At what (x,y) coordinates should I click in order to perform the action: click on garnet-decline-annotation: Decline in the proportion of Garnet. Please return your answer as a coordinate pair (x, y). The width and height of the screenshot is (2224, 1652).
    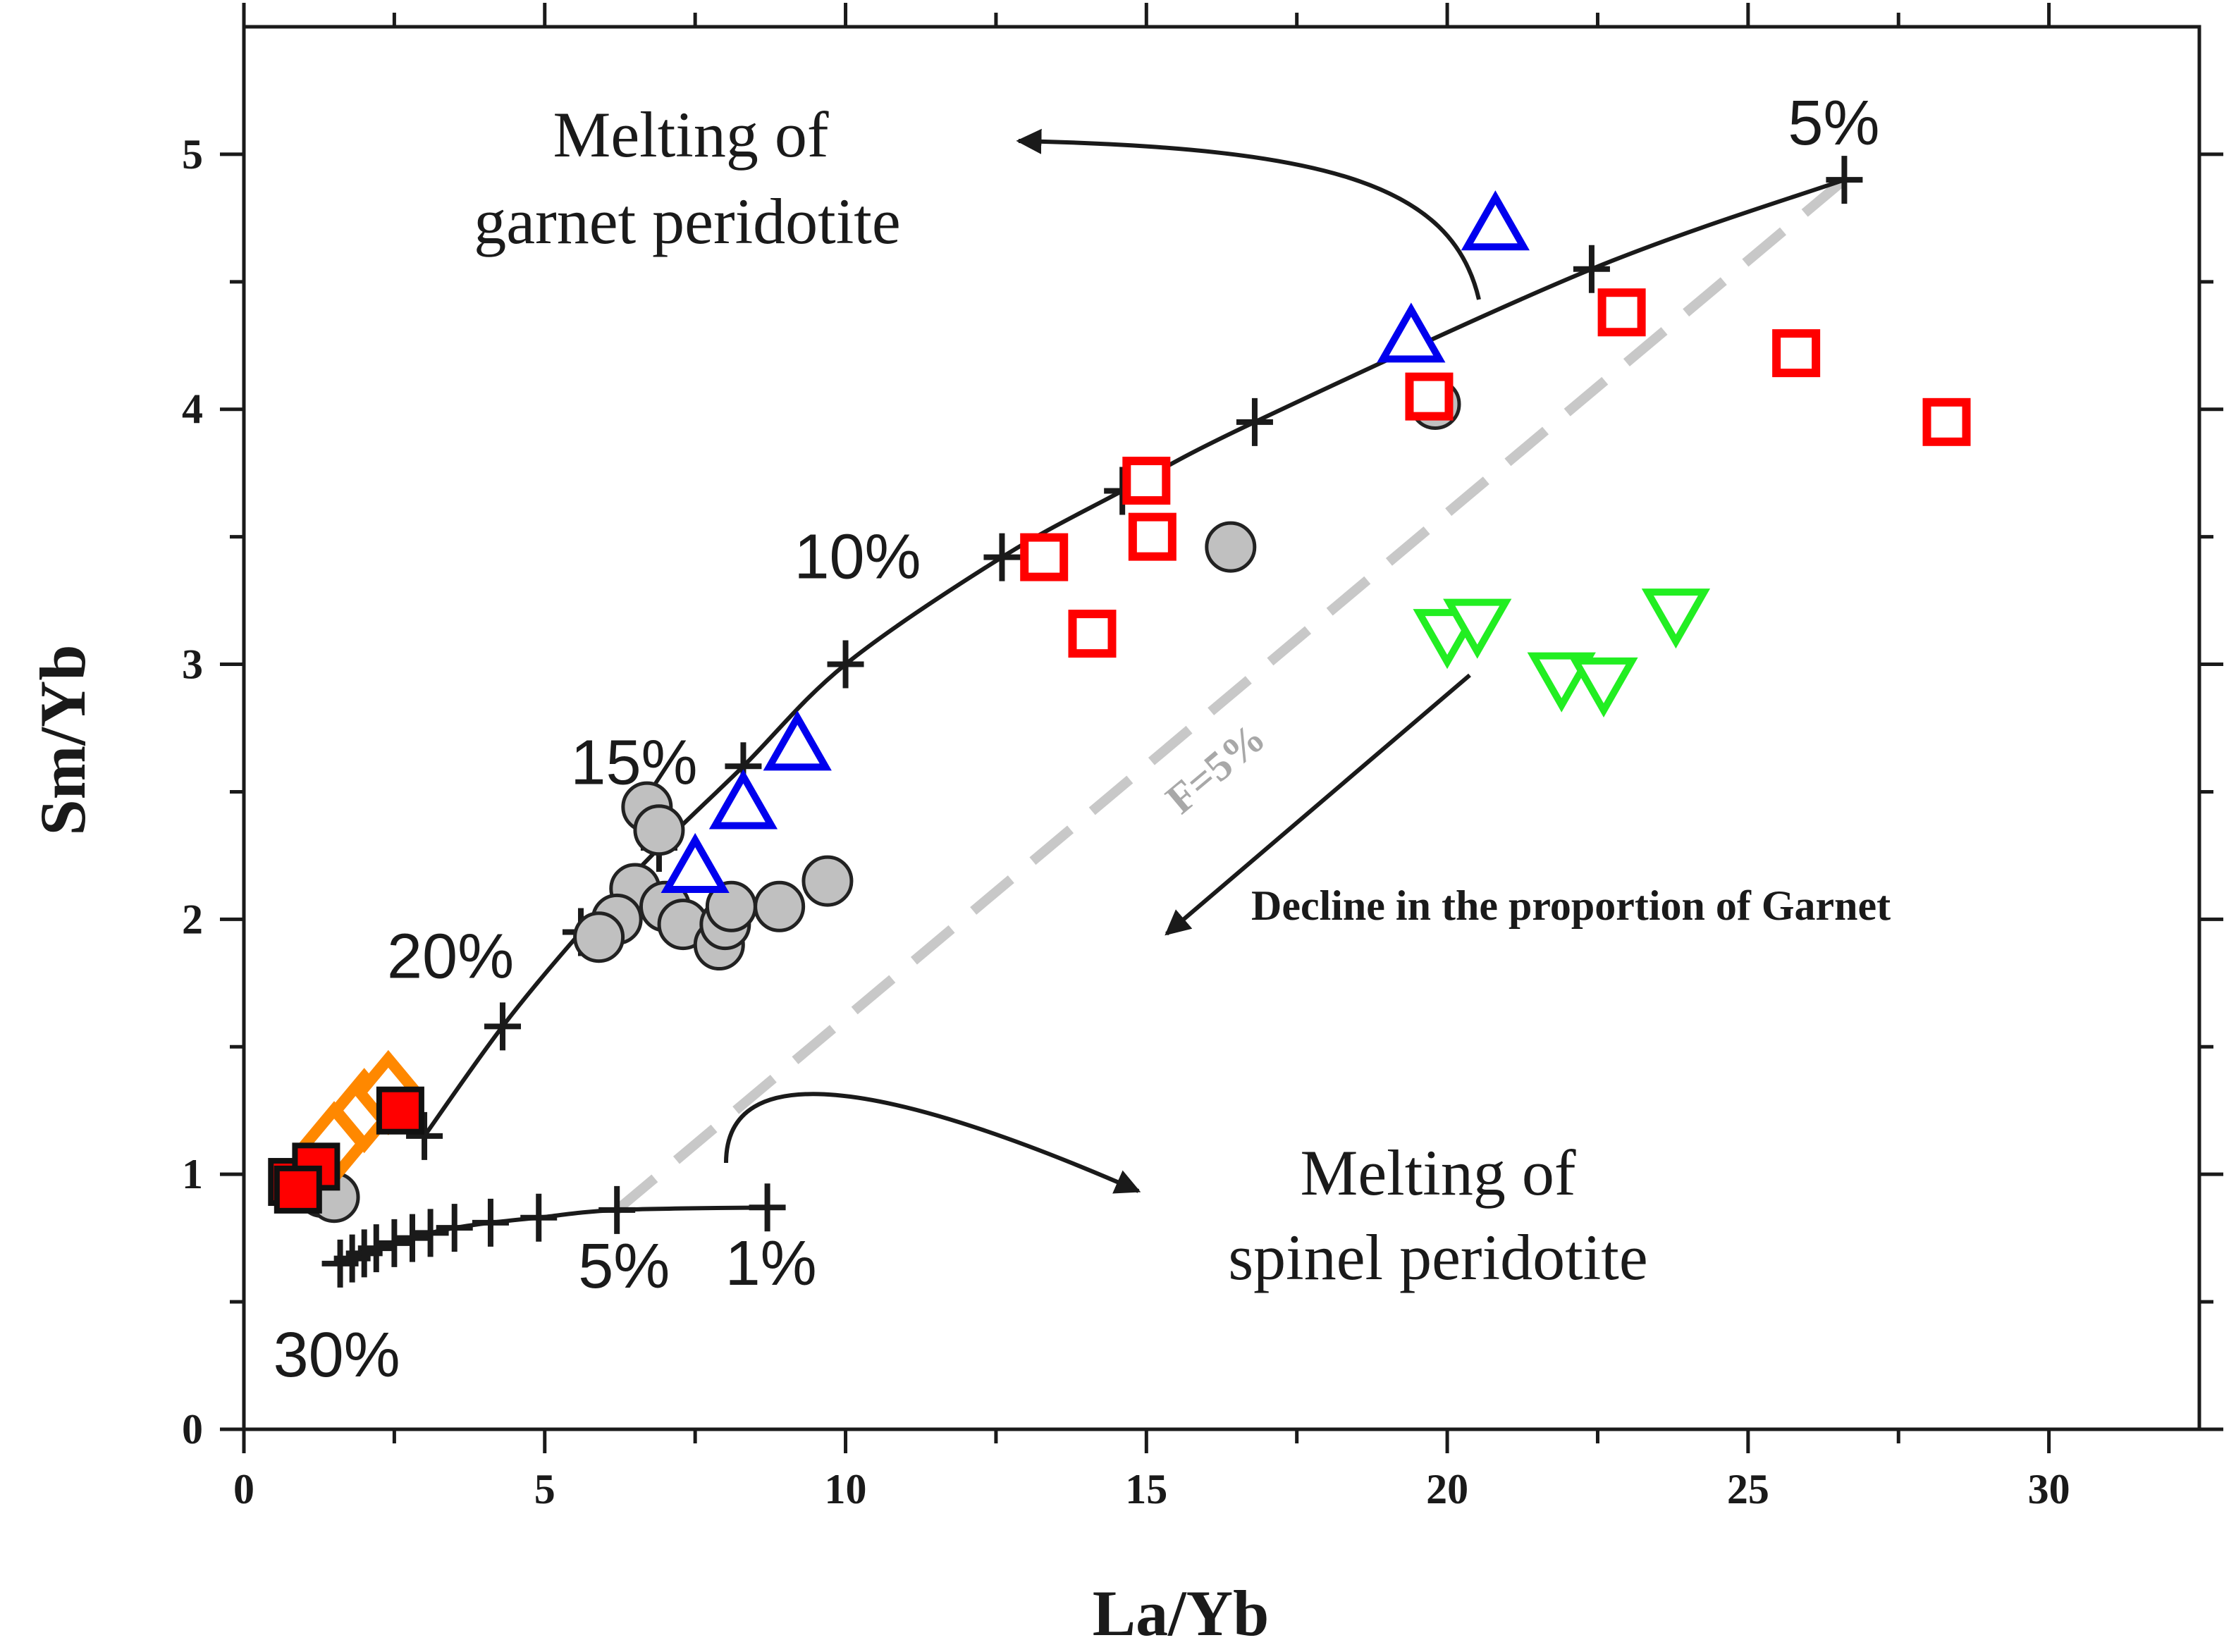
    Looking at the image, I should click on (1571, 906).